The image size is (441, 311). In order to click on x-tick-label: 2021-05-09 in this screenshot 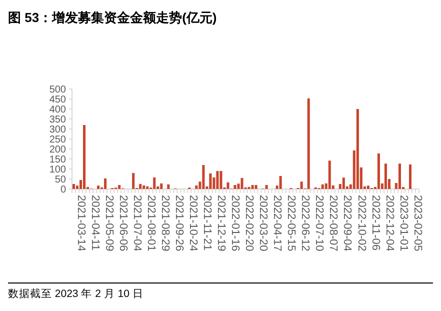, I will do `click(108, 223)`.